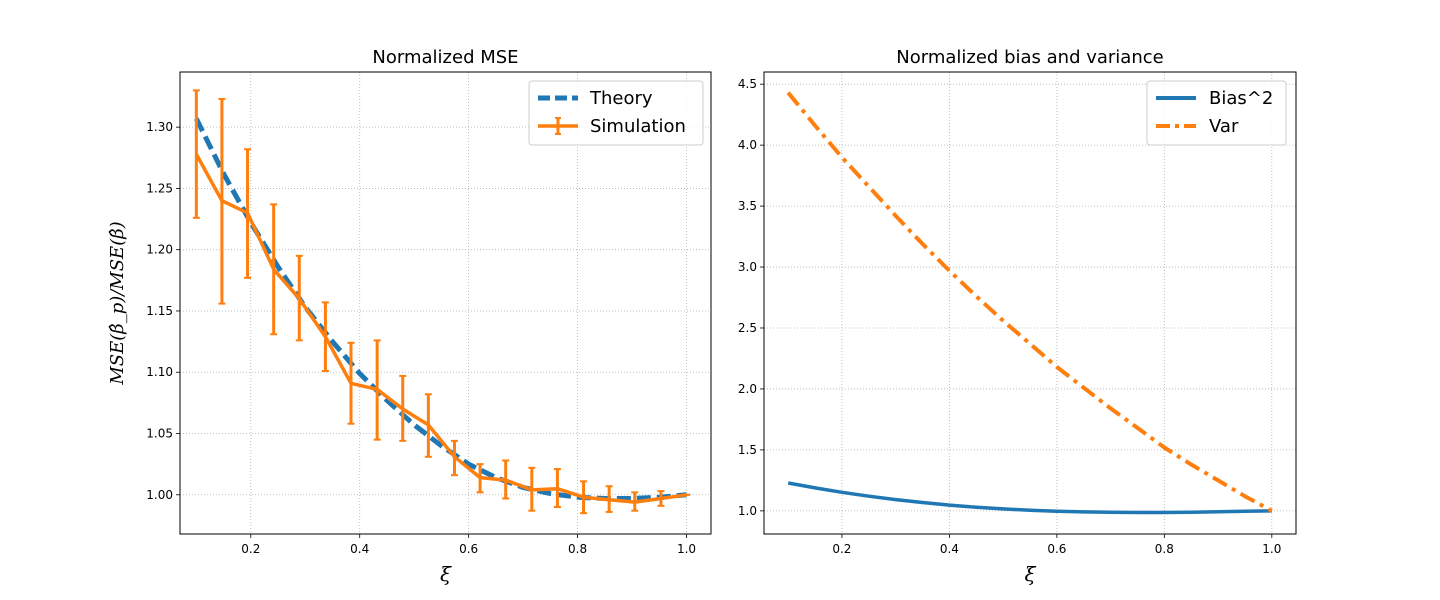 Image resolution: width=1440 pixels, height=600 pixels. Describe the element at coordinates (159, 495) in the screenshot. I see `y-tick-label: 1.00` at that location.